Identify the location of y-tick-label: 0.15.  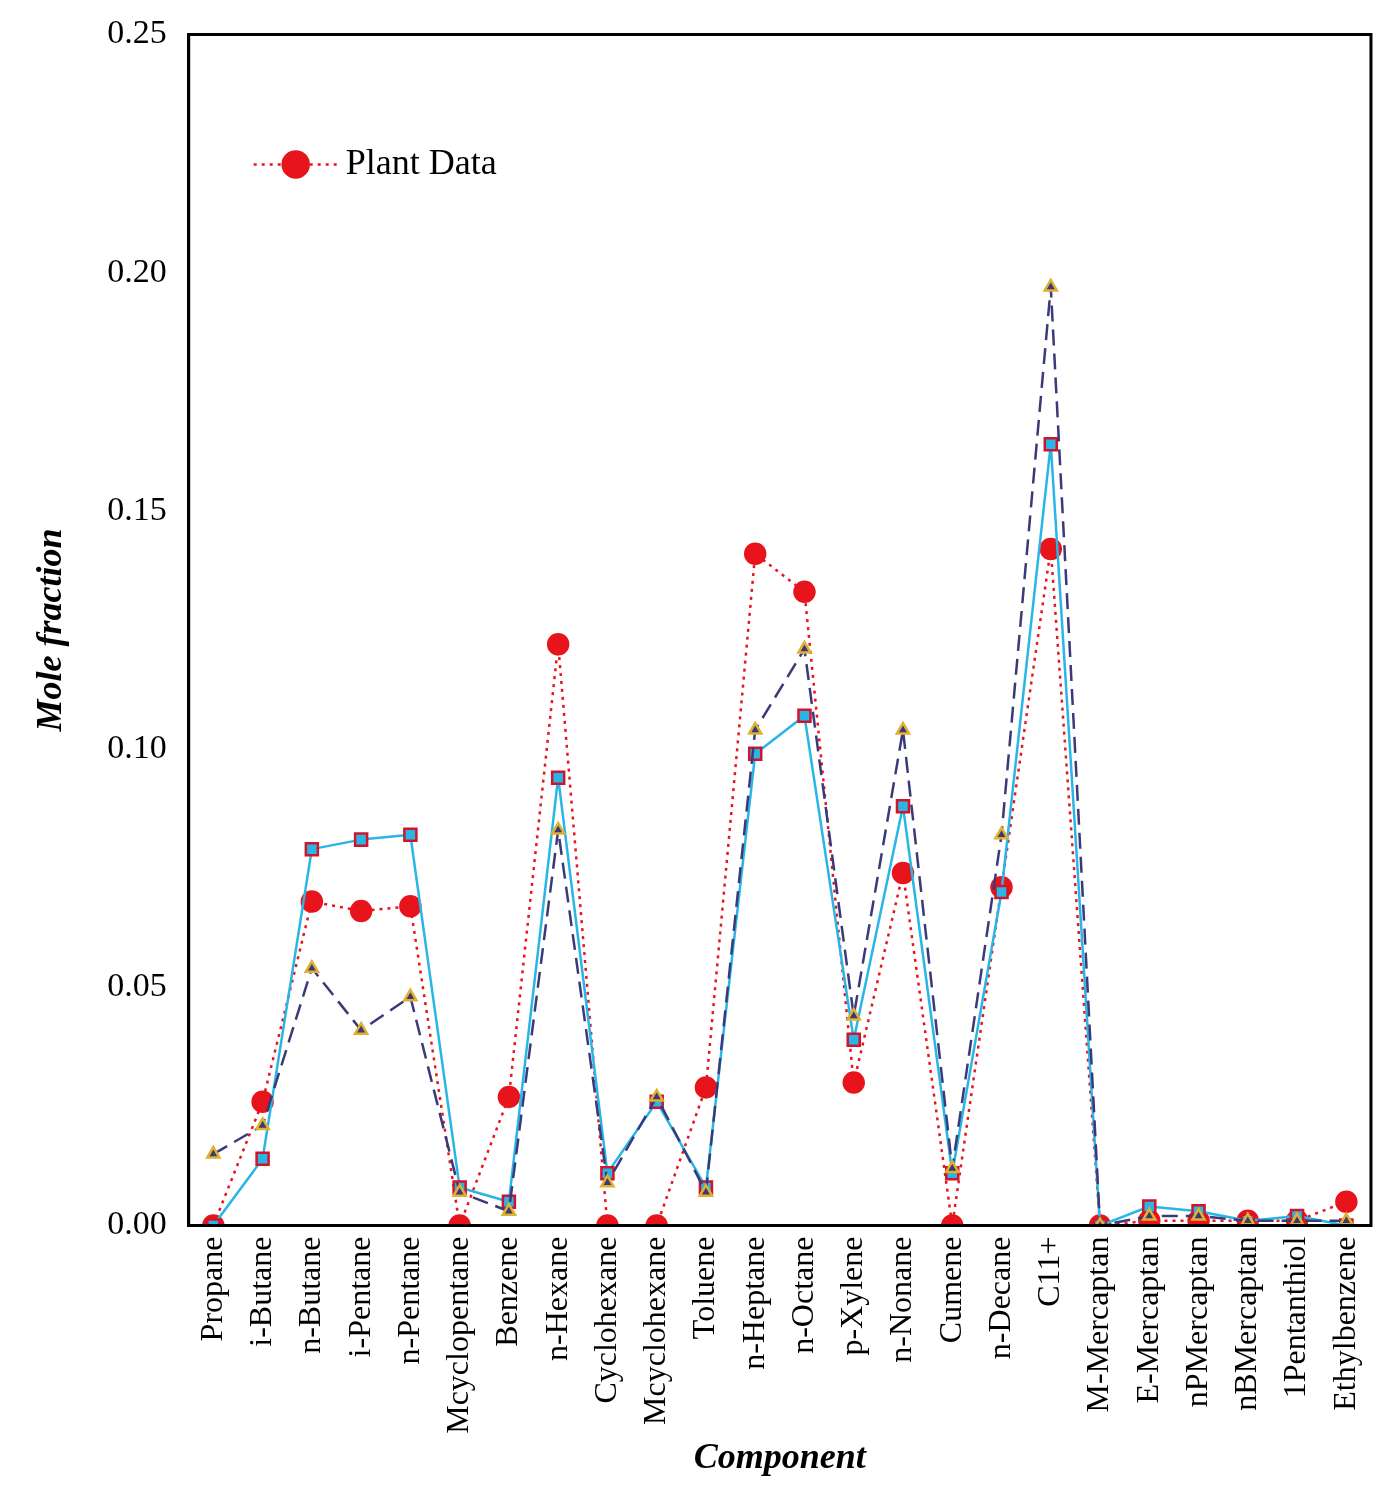
(137, 508).